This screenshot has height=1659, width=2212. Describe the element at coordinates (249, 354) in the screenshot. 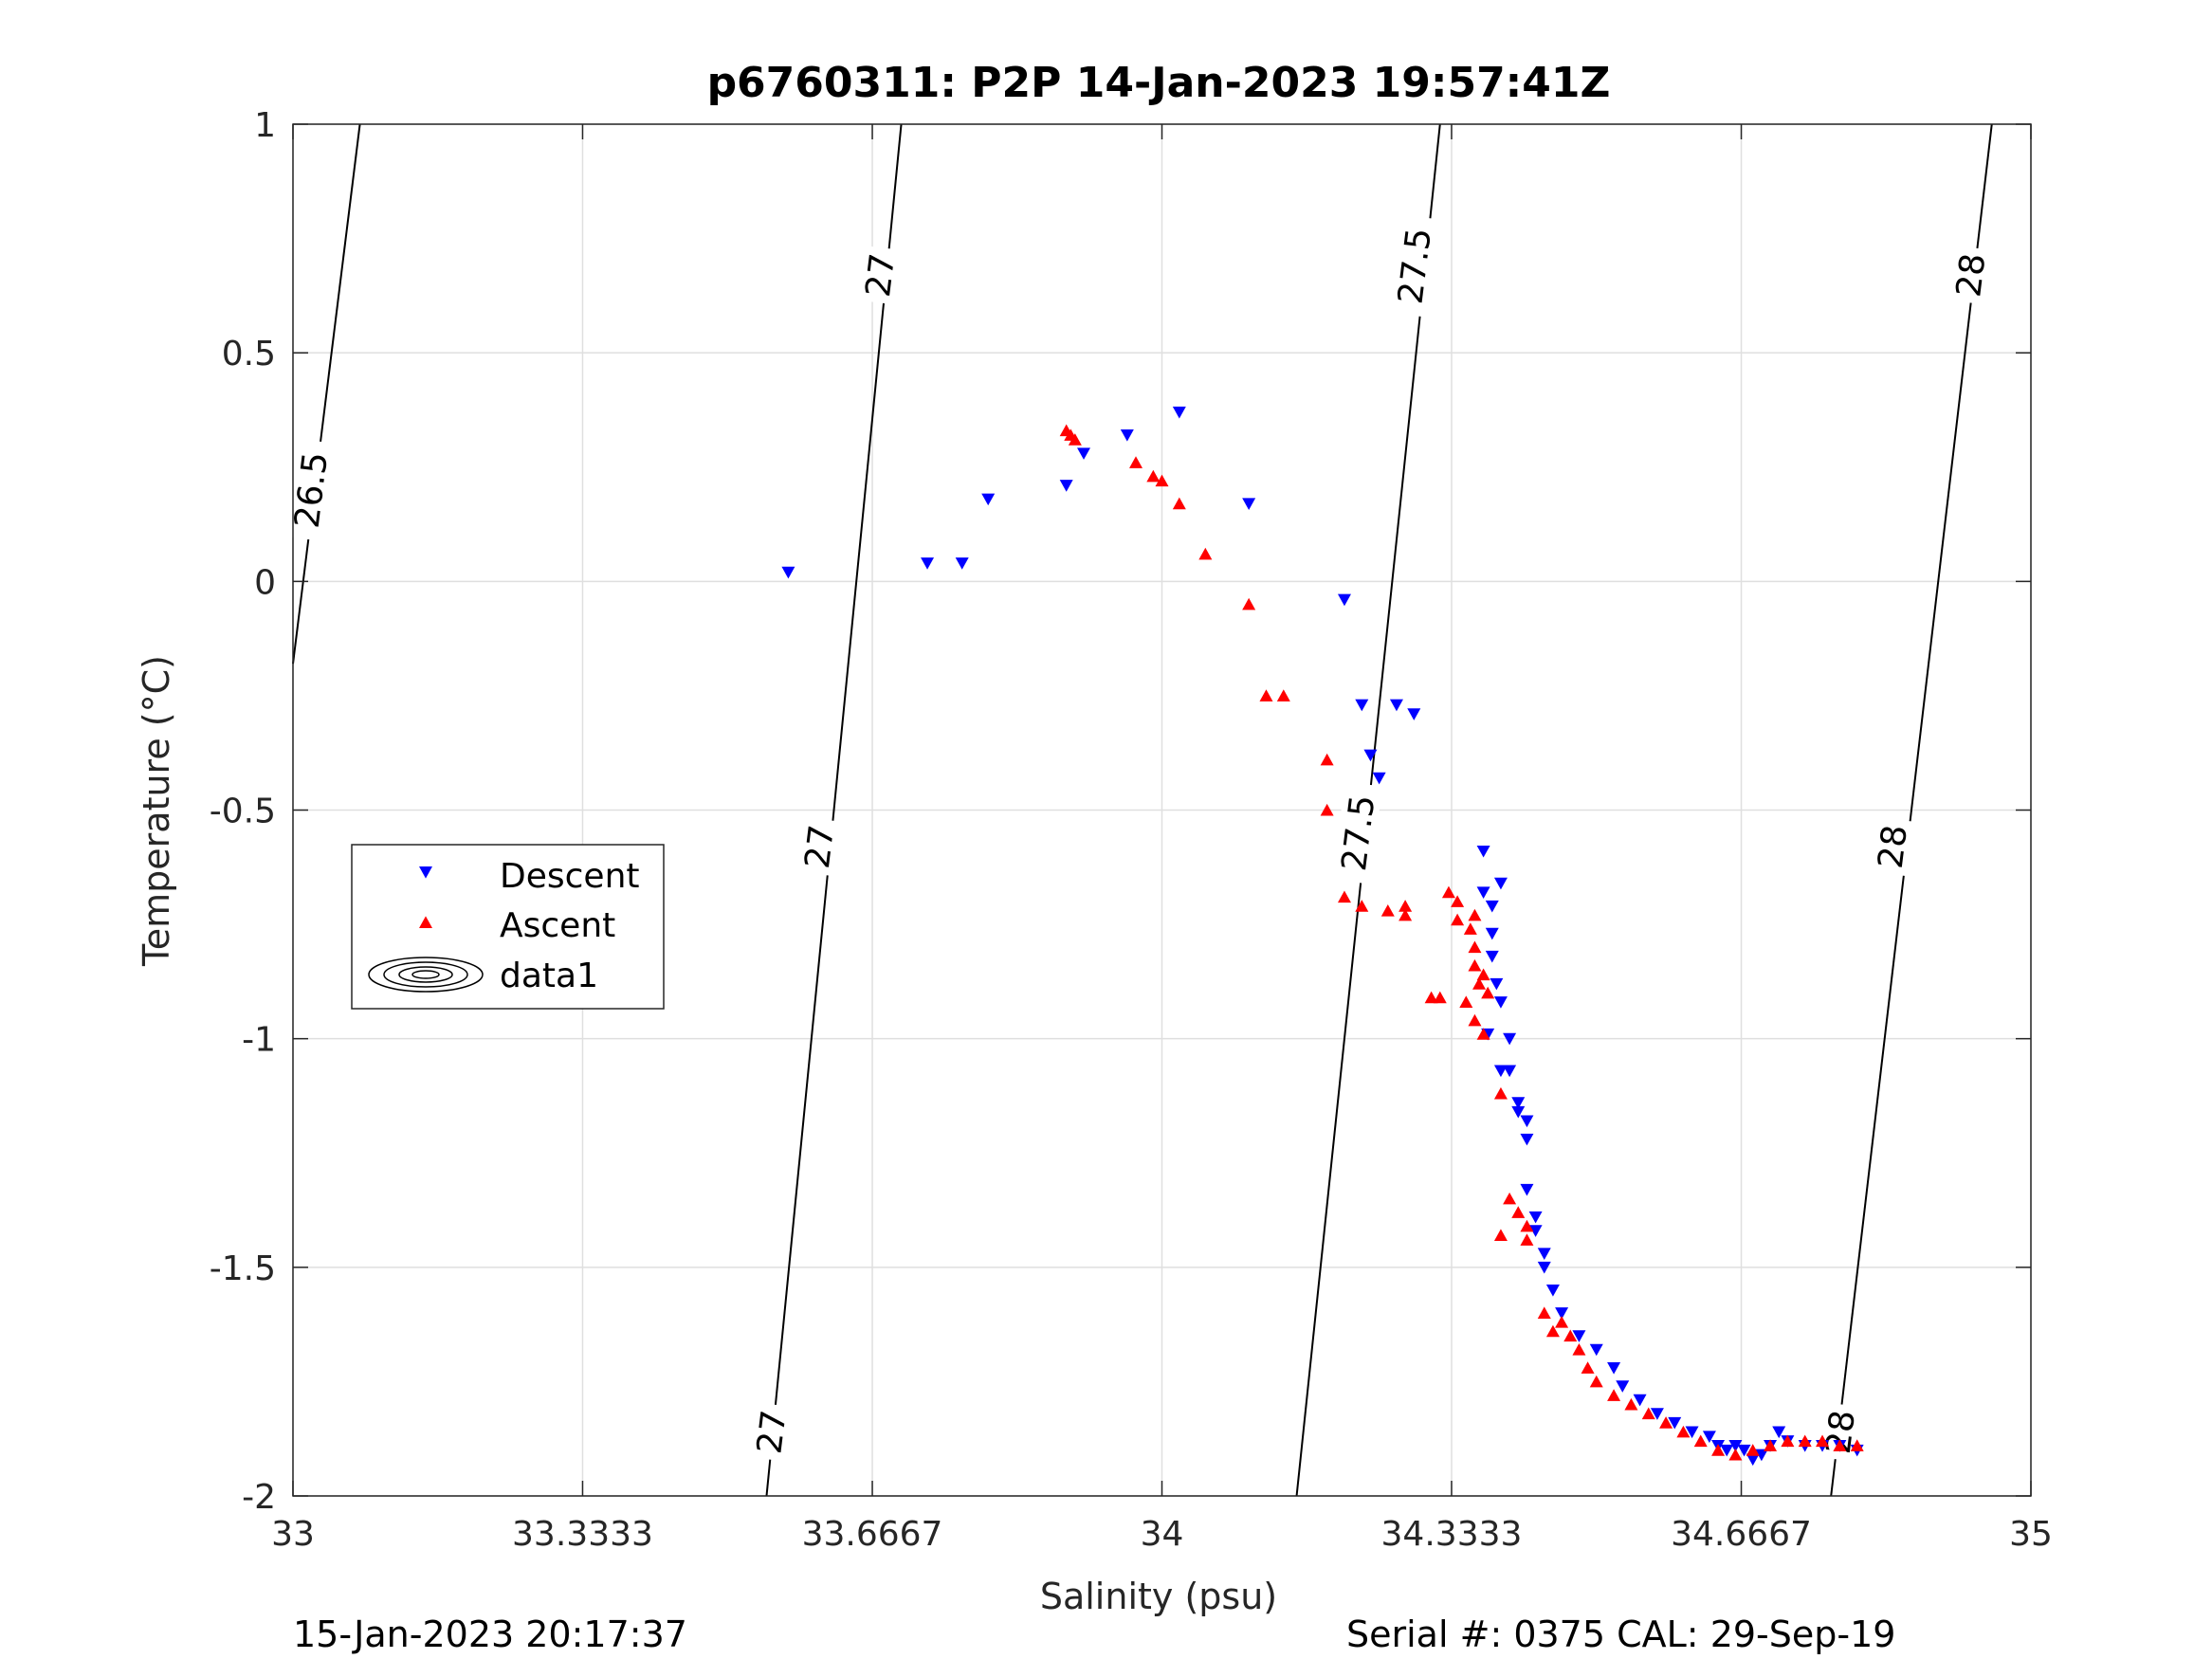

I see `y-tick-label: 0.5` at that location.